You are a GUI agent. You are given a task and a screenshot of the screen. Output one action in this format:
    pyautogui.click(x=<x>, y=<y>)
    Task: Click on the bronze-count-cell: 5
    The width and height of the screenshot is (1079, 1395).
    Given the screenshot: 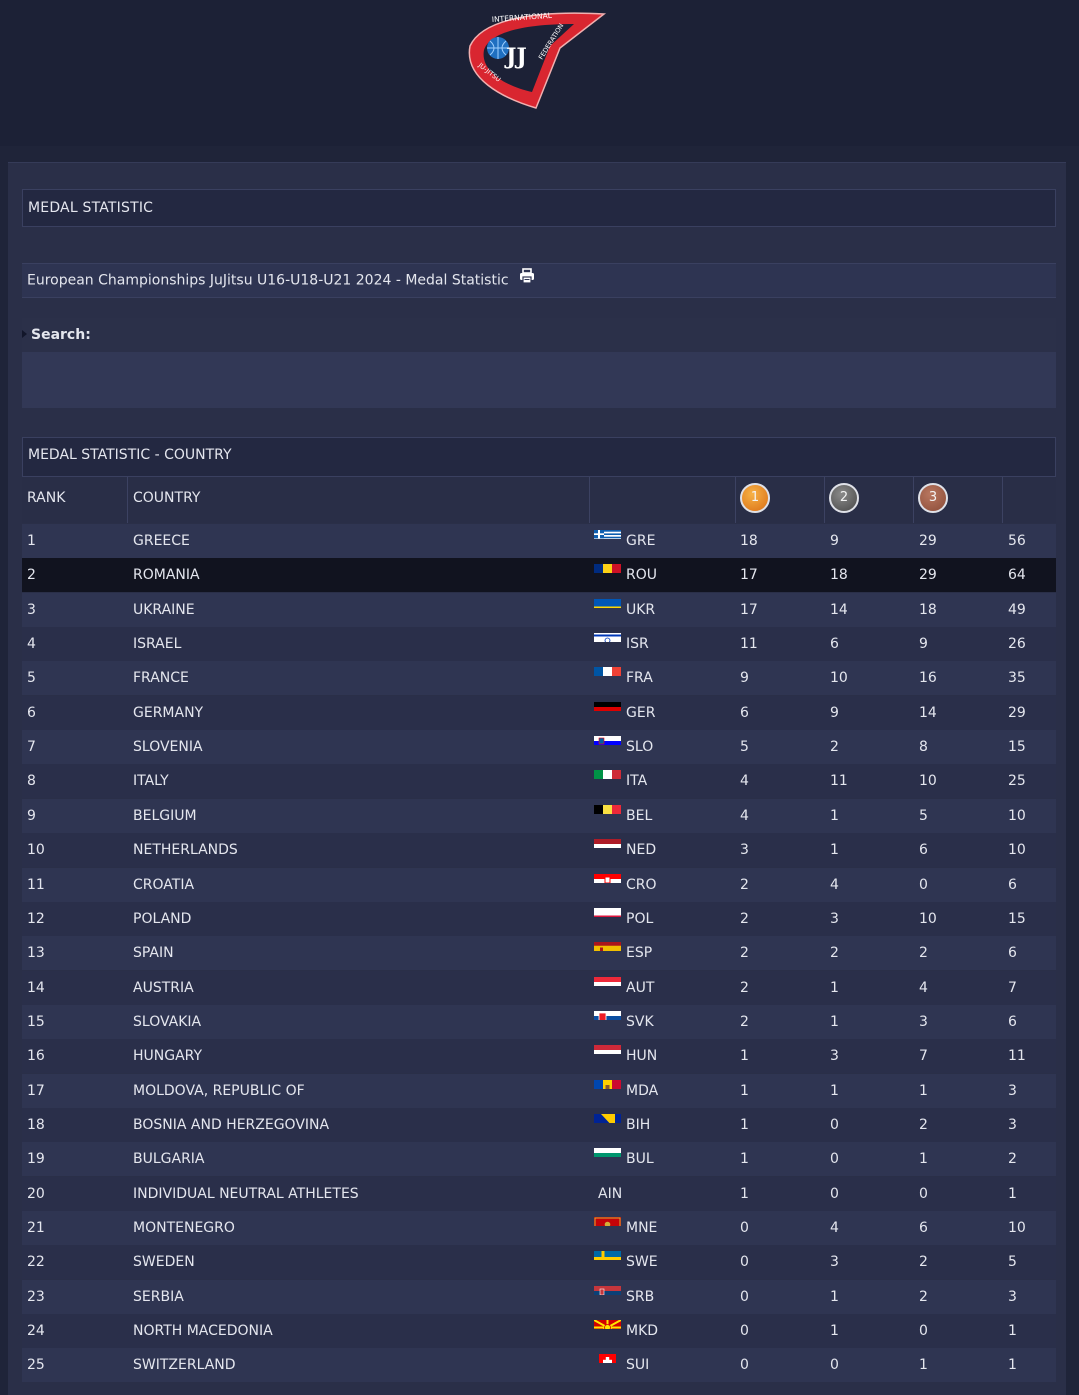 What is the action you would take?
    pyautogui.click(x=923, y=815)
    